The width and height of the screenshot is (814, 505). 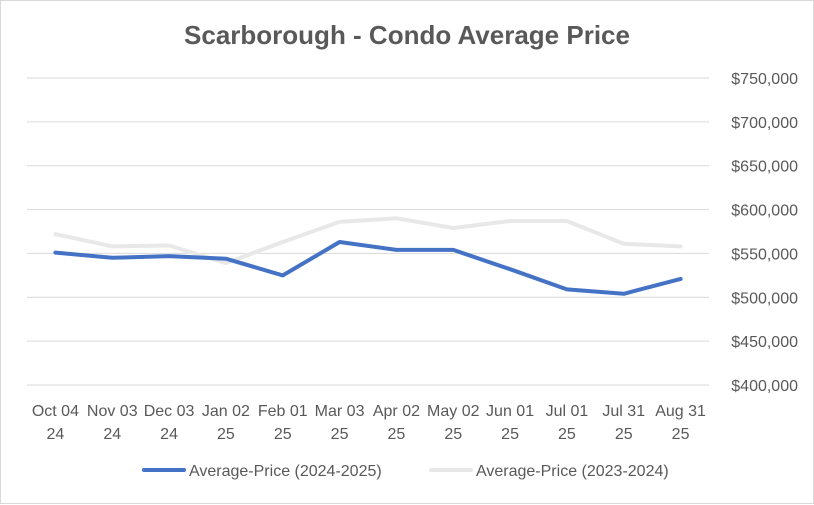 I want to click on y-tick-label: $400,000, so click(x=764, y=386).